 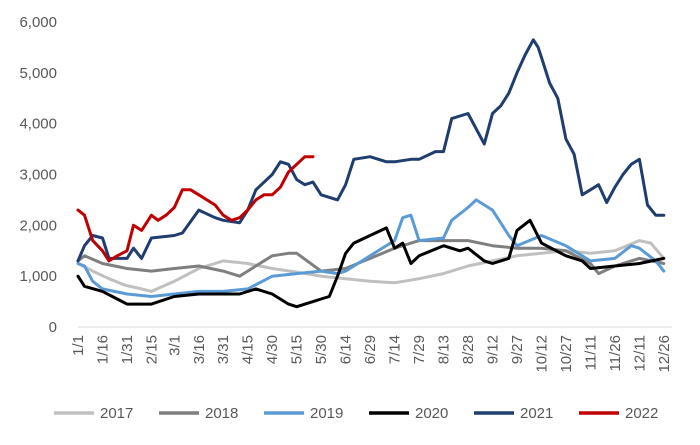 What do you see at coordinates (536, 413) in the screenshot?
I see `legend-label-2021: 2021` at bounding box center [536, 413].